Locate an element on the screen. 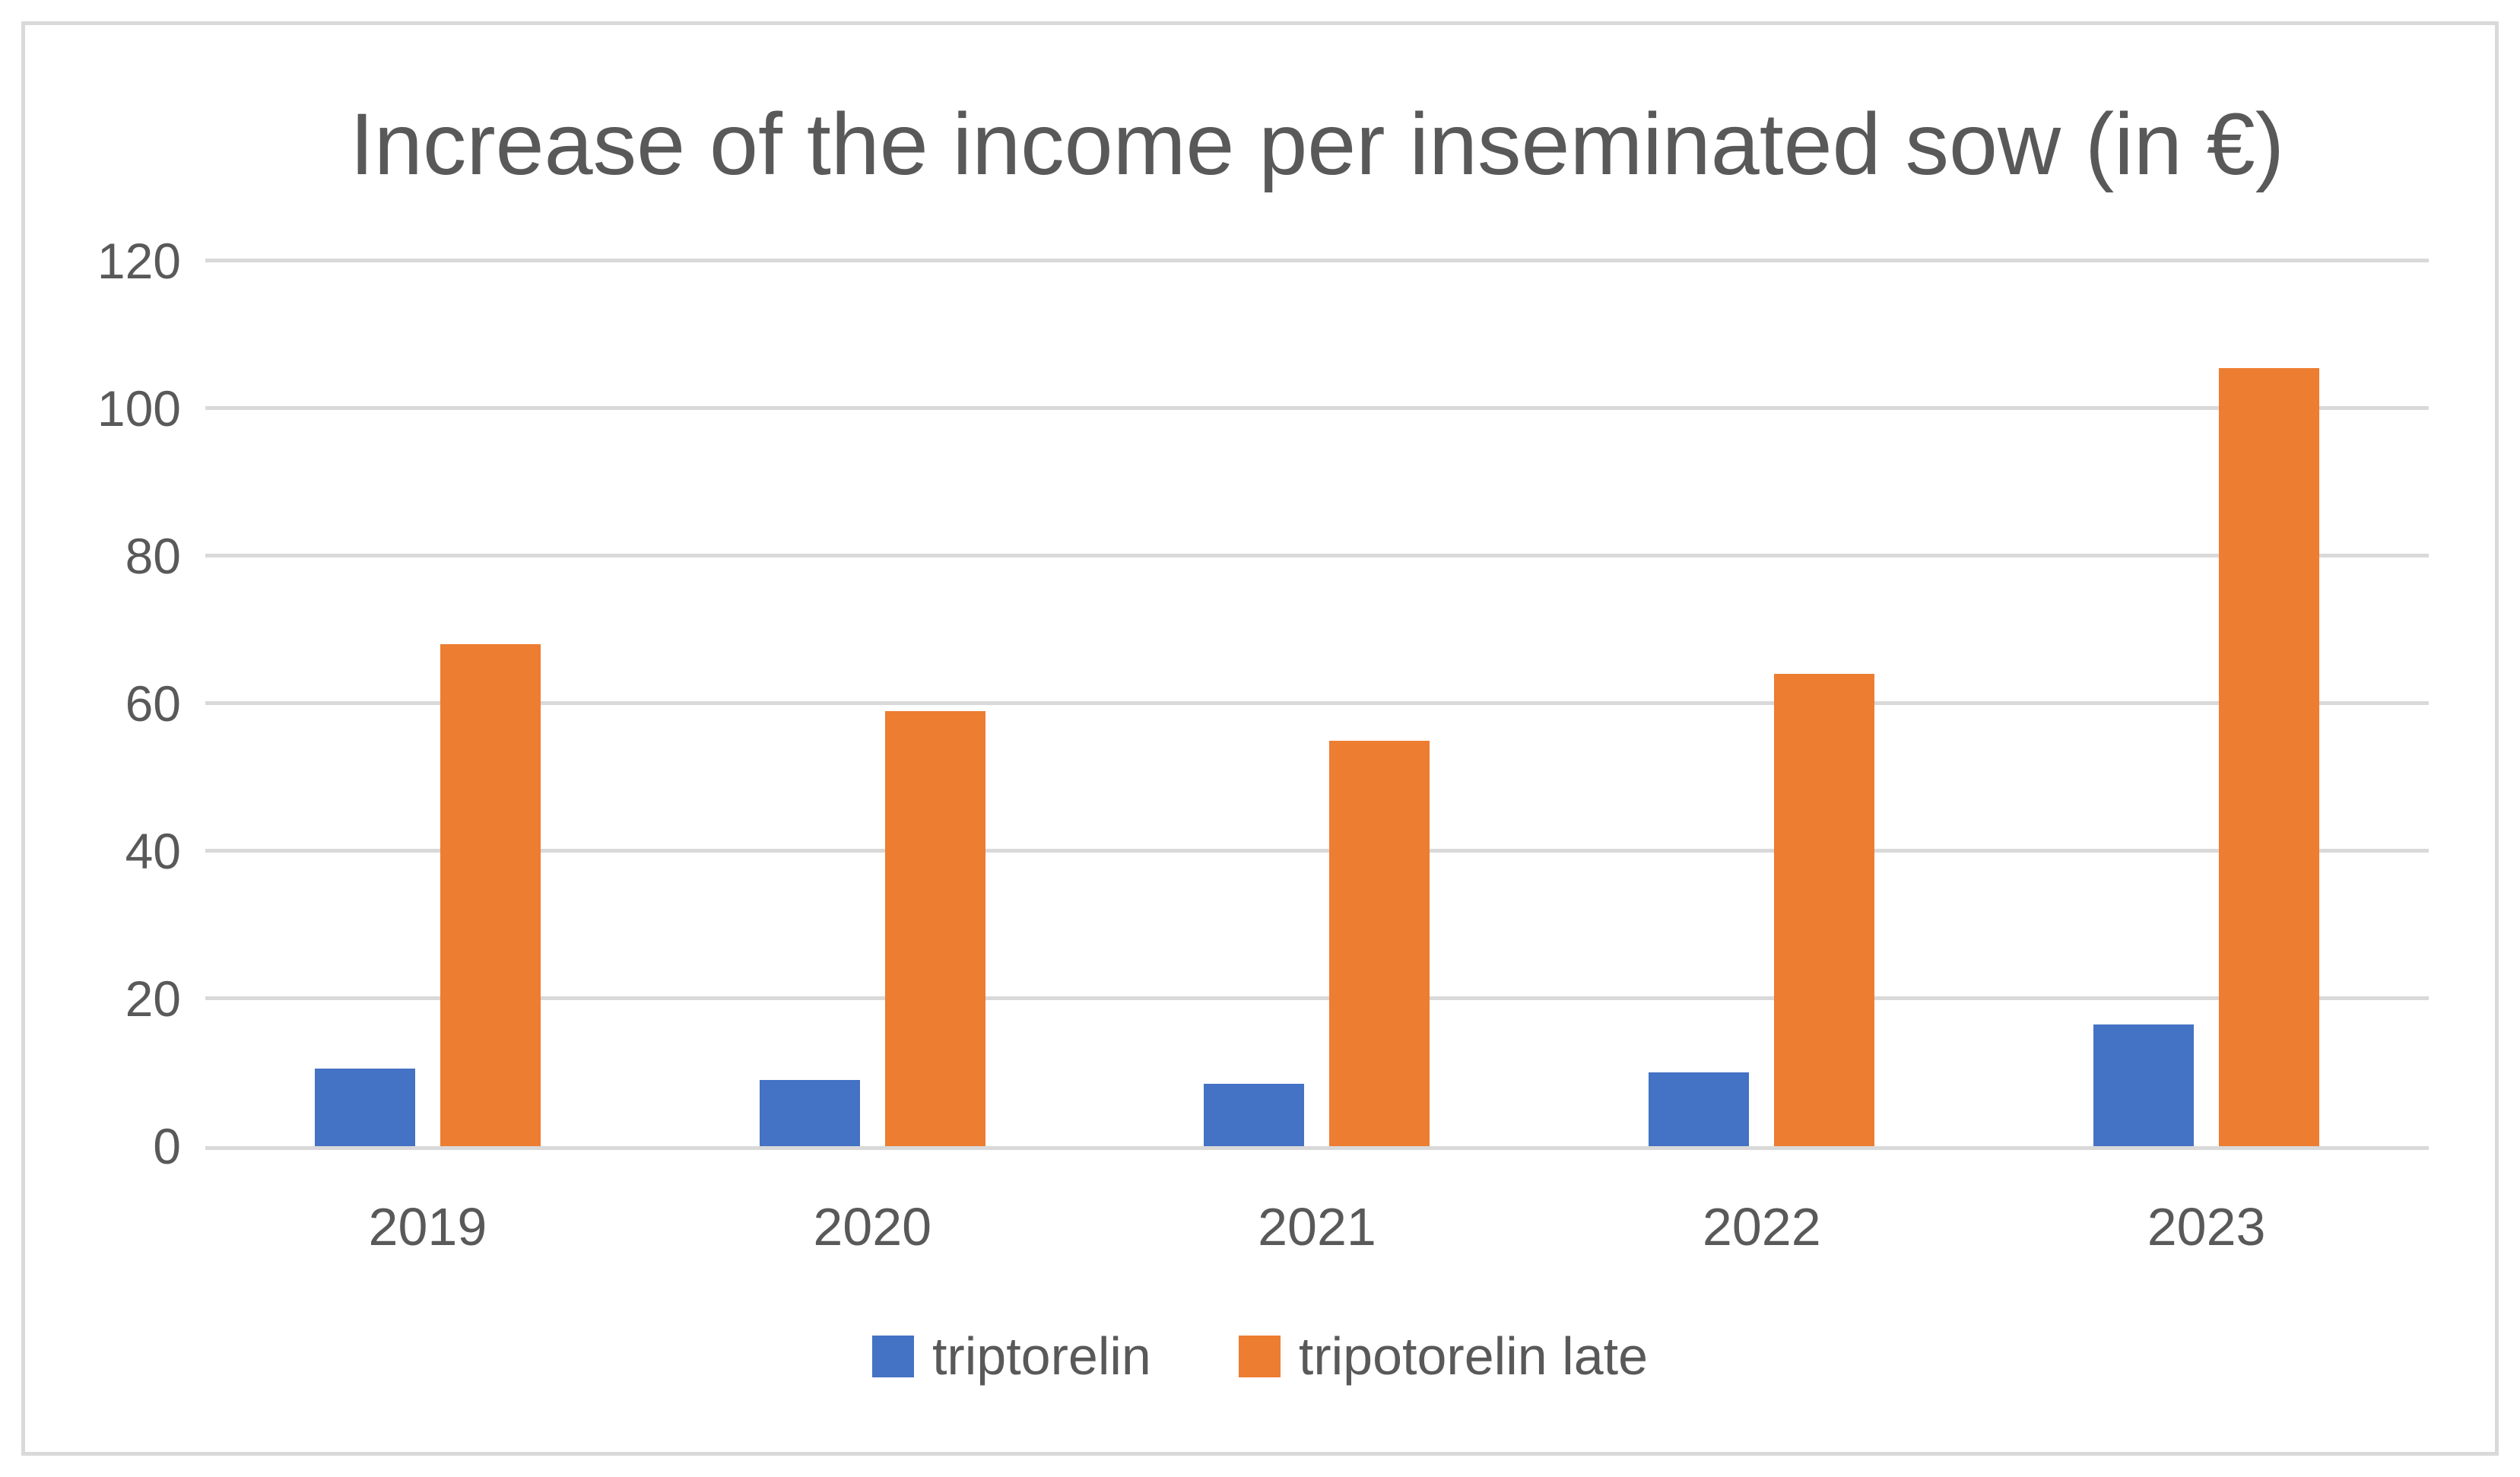  y-tick-label-20: 20 is located at coordinates (153, 998).